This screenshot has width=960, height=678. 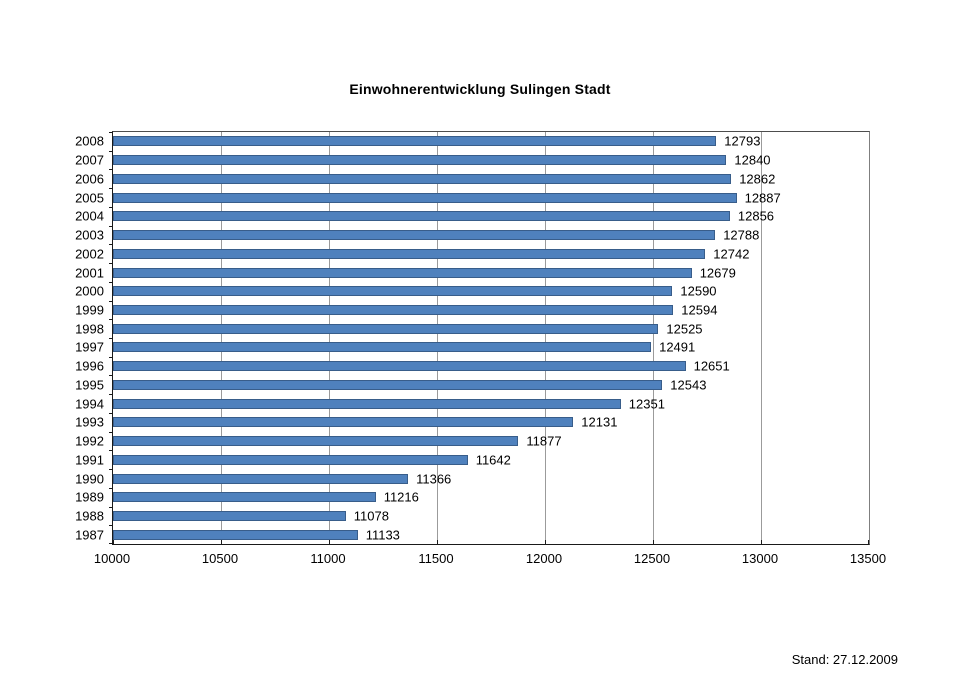 I want to click on y-axis-label: 2003, so click(x=89, y=235).